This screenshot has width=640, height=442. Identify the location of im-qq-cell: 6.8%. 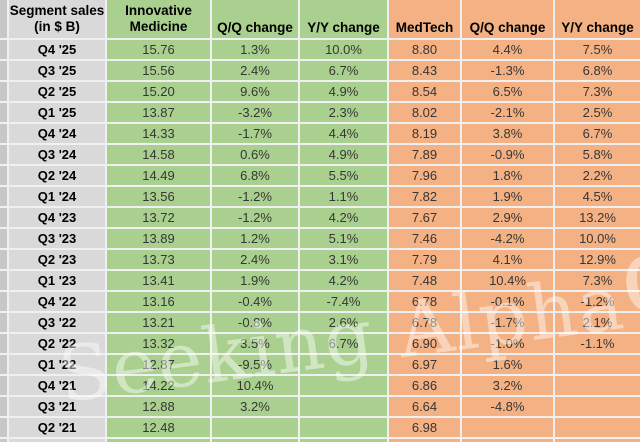
(255, 175).